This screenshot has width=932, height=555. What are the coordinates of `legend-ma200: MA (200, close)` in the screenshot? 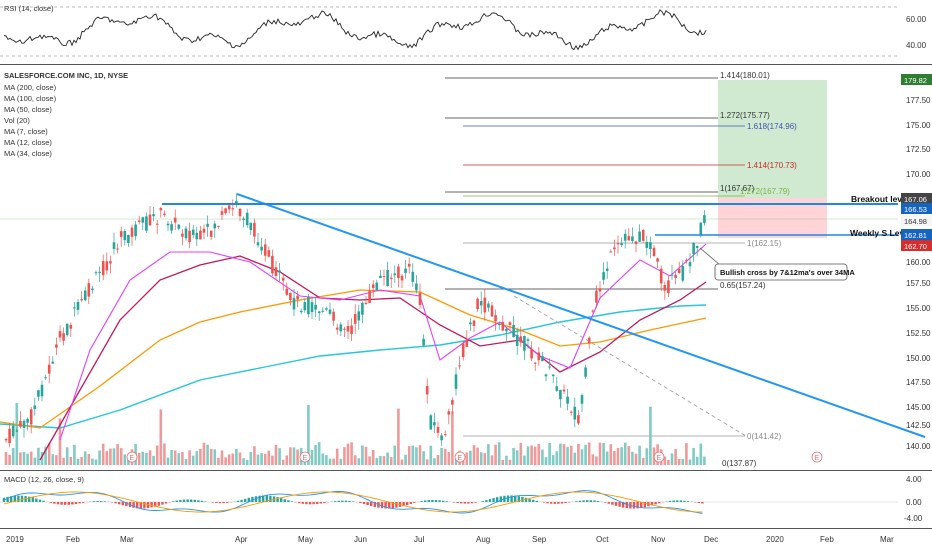 It's located at (30, 87).